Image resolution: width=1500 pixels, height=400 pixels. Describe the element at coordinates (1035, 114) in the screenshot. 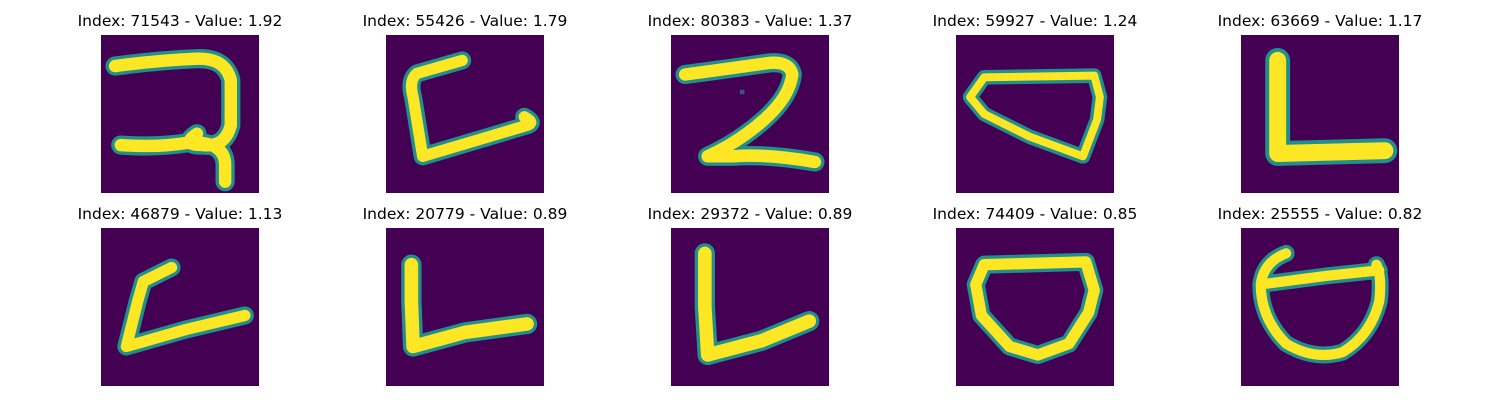

I see `digit-image-tilted-box` at that location.